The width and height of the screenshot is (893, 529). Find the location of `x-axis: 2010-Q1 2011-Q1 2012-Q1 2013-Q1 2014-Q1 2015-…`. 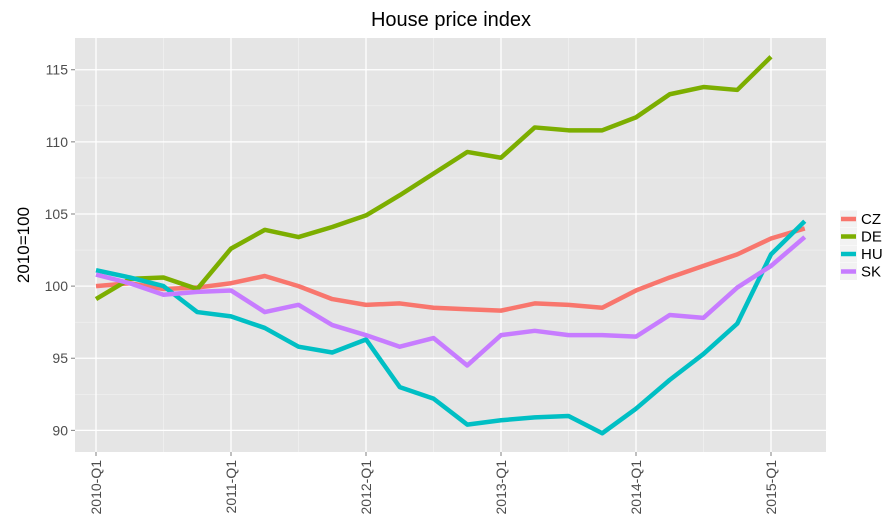

x-axis: 2010-Q1 2011-Q1 2012-Q1 2013-Q1 2014-Q1 2015-… is located at coordinates (433, 483).